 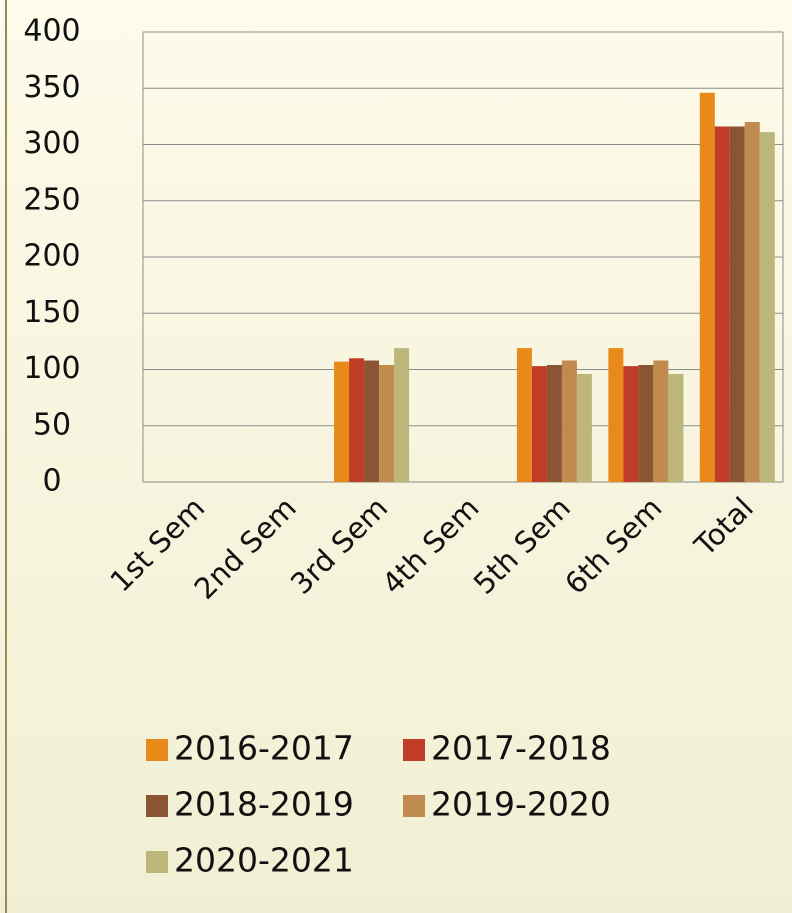 What do you see at coordinates (51, 256) in the screenshot?
I see `y-tick-label: 200` at bounding box center [51, 256].